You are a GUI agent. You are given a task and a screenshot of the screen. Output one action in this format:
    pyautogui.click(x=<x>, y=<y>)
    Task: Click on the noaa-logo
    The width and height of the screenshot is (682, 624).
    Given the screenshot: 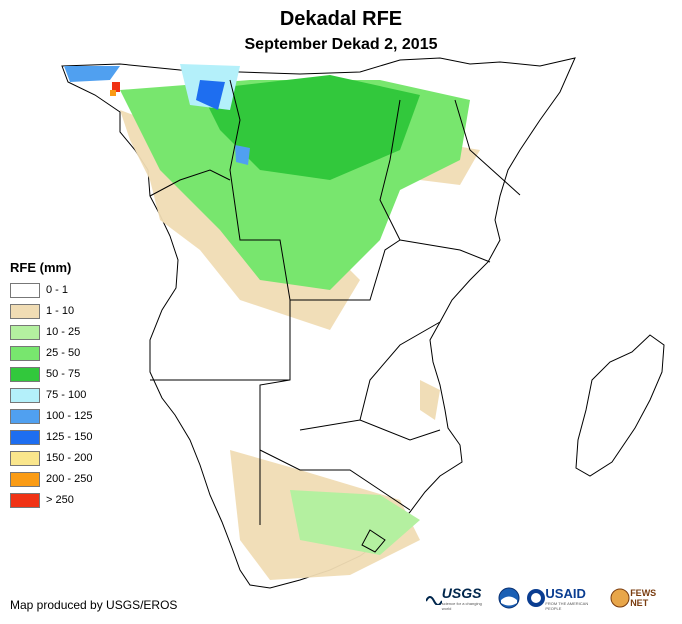 What is the action you would take?
    pyautogui.click(x=509, y=598)
    